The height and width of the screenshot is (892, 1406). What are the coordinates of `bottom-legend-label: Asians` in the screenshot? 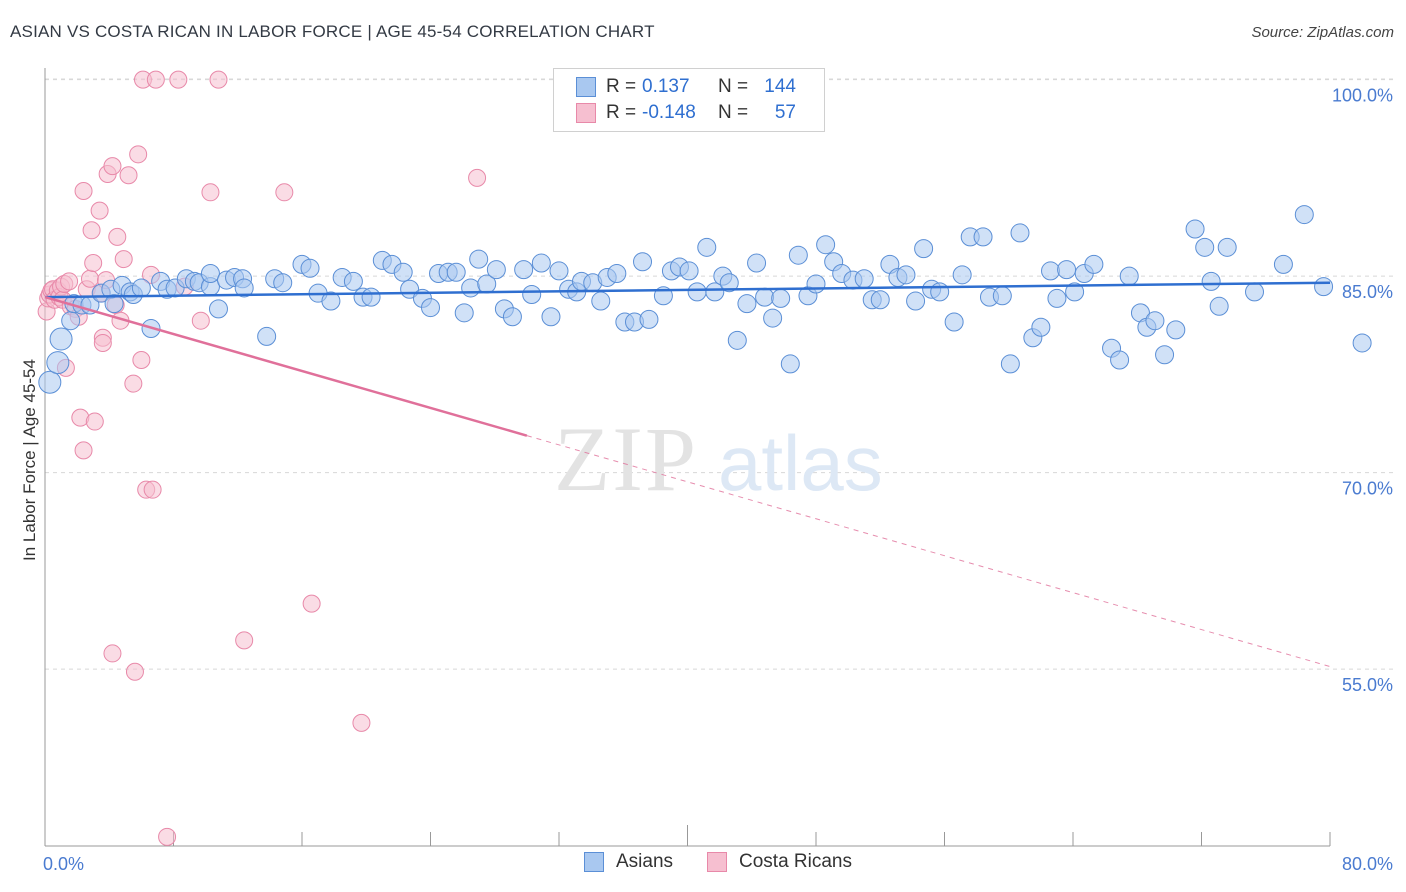 It's located at (645, 861).